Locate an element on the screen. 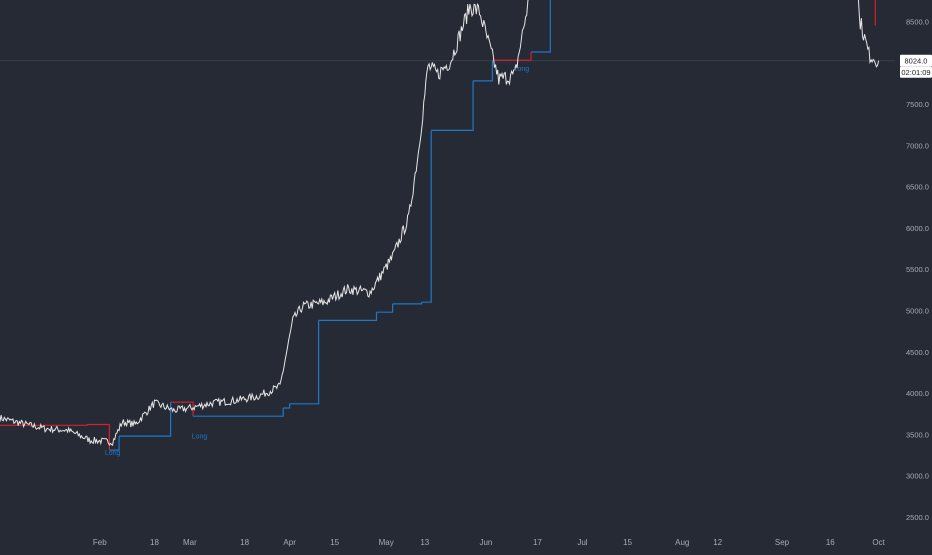 This screenshot has height=555, width=932. x-tick-label: Oct is located at coordinates (878, 542).